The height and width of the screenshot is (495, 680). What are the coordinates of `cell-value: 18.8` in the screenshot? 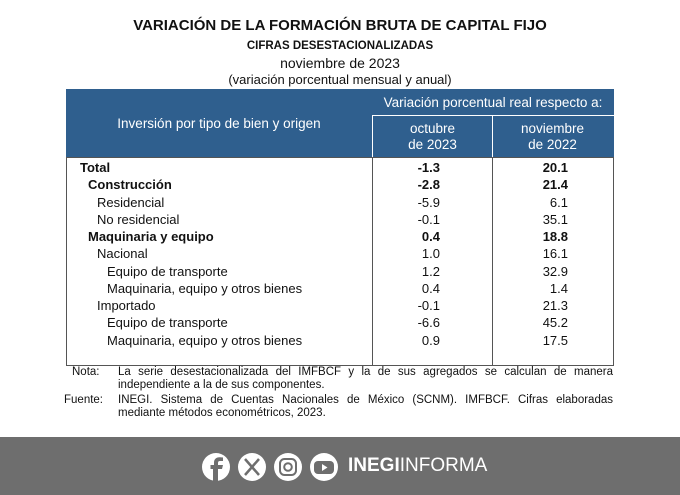 It's located at (555, 236).